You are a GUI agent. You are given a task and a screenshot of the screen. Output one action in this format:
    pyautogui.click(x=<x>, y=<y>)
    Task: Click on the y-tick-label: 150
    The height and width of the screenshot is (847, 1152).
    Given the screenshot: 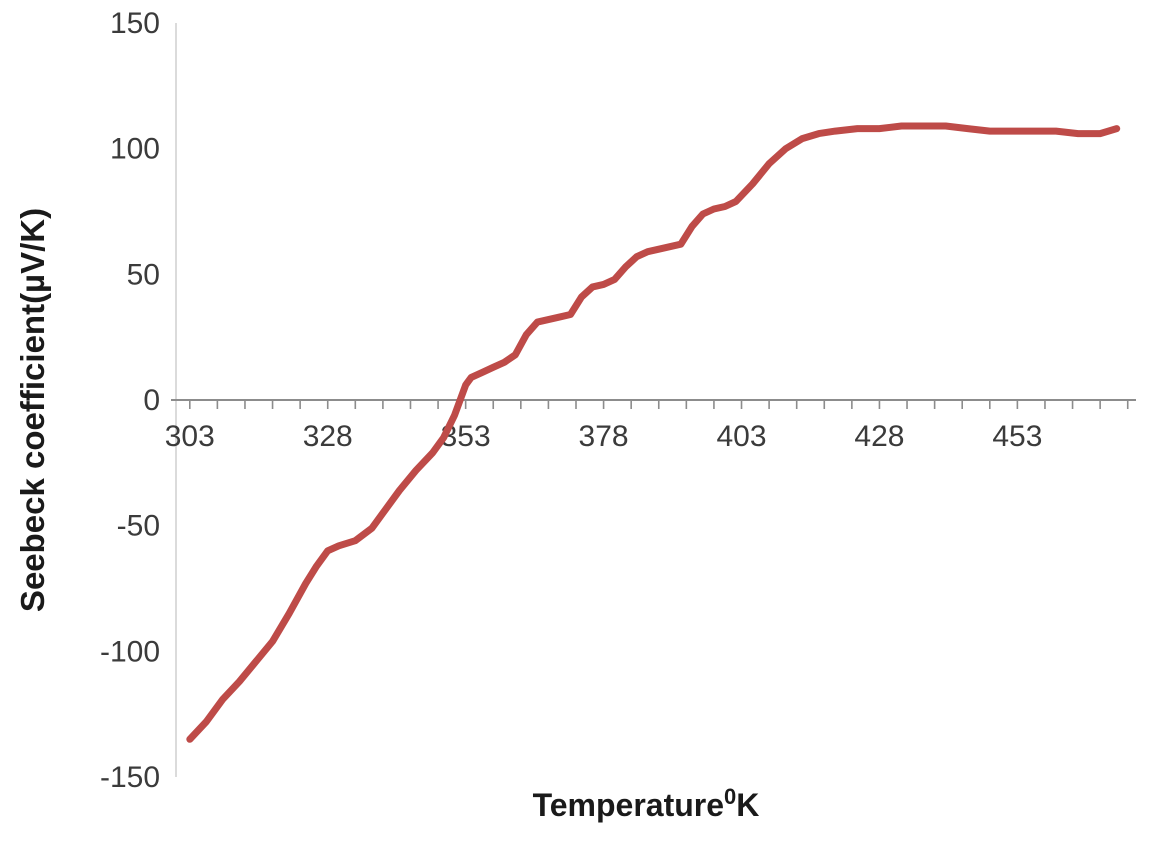 What is the action you would take?
    pyautogui.click(x=135, y=23)
    